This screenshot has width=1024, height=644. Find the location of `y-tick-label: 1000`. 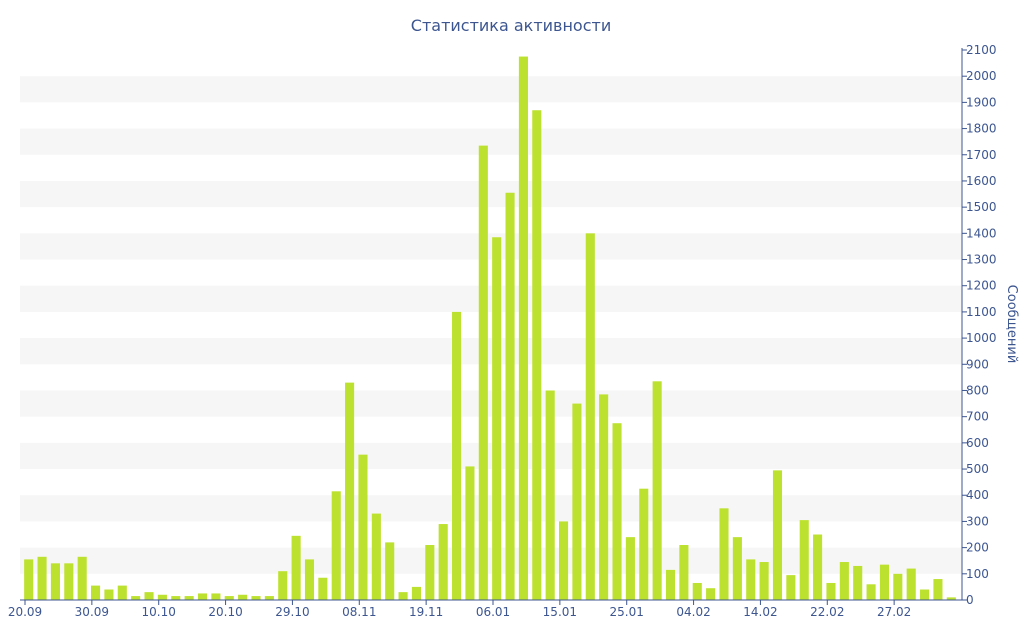

y-tick-label: 1000 is located at coordinates (981, 338).